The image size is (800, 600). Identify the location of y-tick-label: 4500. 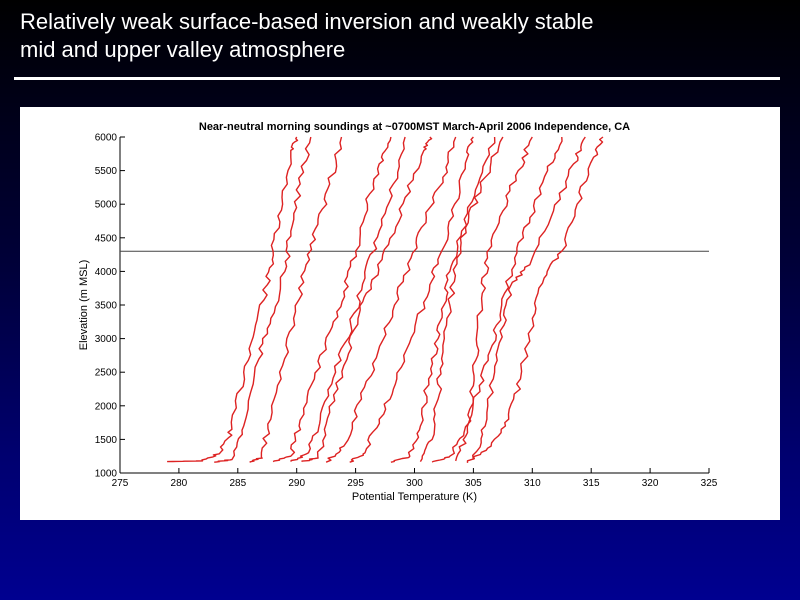
(106, 238).